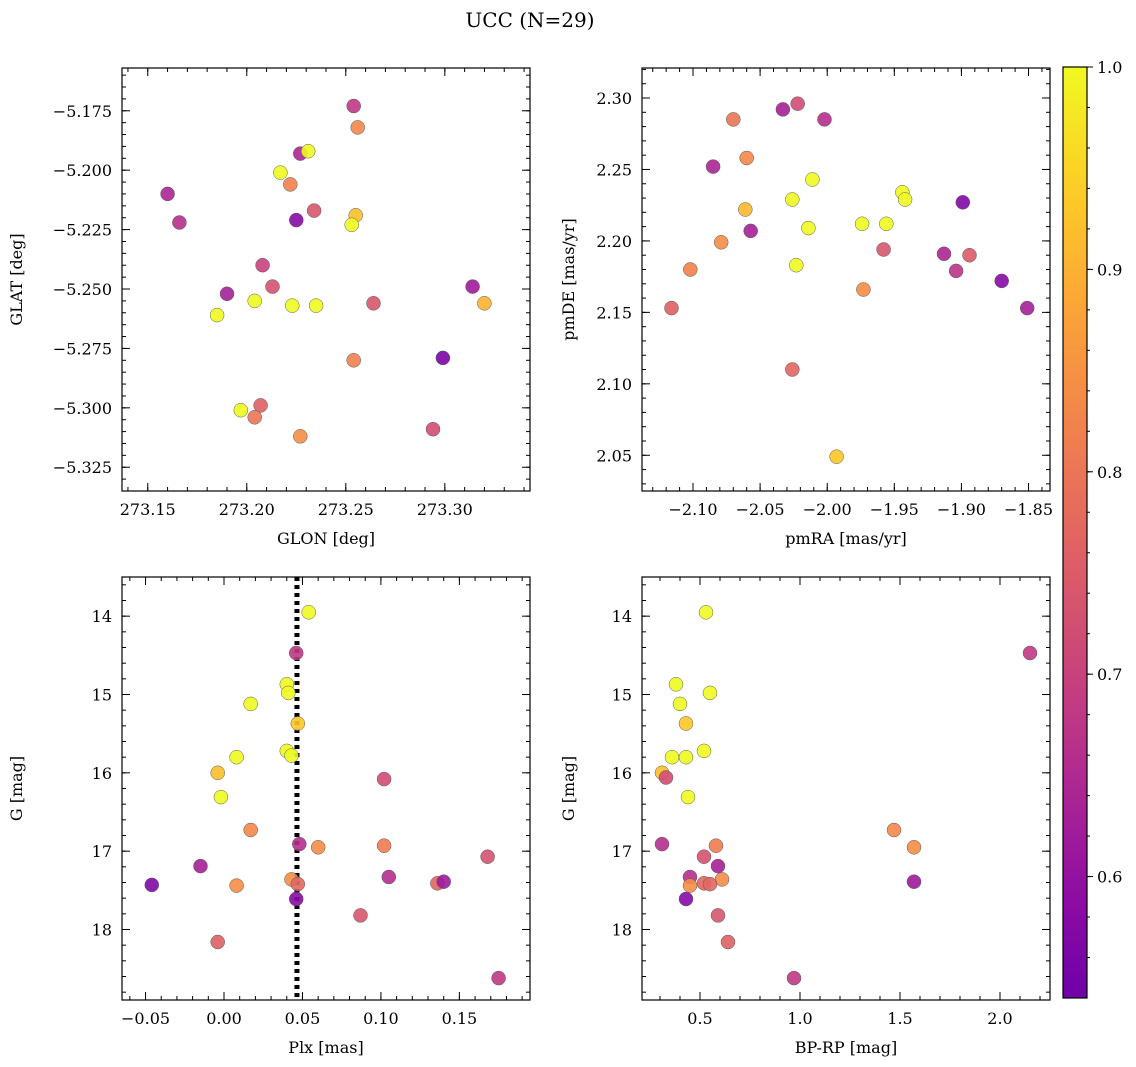  Describe the element at coordinates (1075, 532) in the screenshot. I see `colorbar-gradient` at that location.